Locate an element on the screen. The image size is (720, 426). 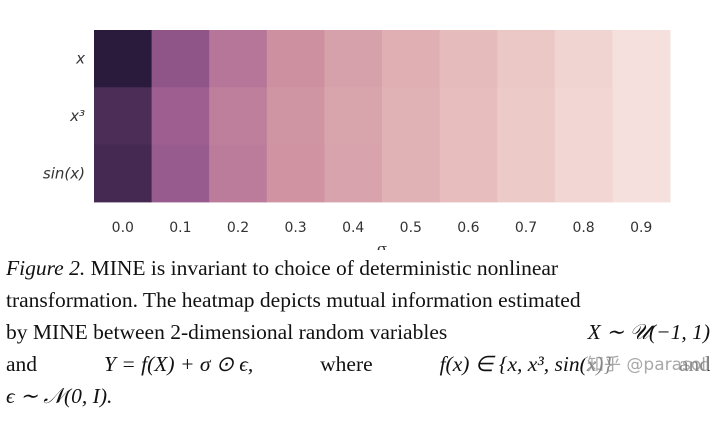
caption-math-uniform: X ∼ 𝒰(−1, 1) is located at coordinates (648, 332).